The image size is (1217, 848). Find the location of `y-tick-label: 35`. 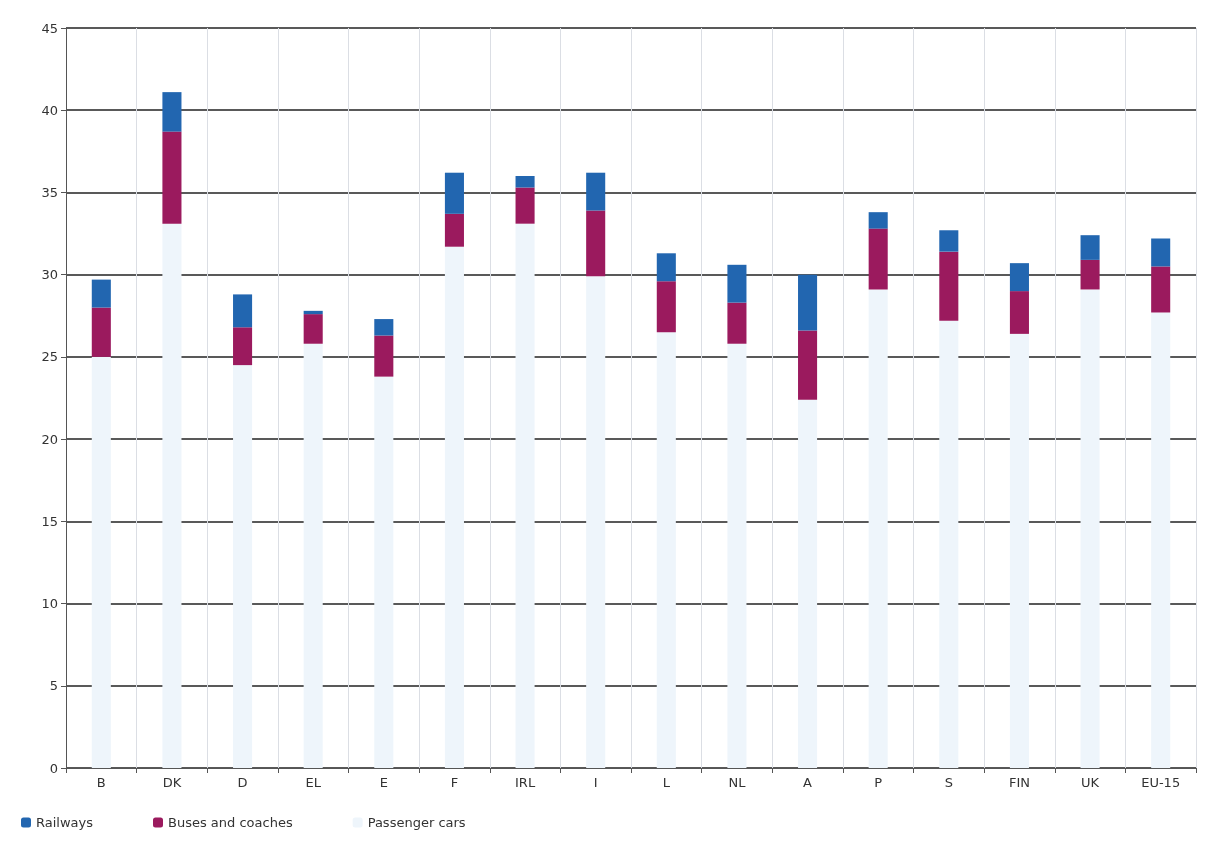

y-tick-label: 35 is located at coordinates (49, 192).